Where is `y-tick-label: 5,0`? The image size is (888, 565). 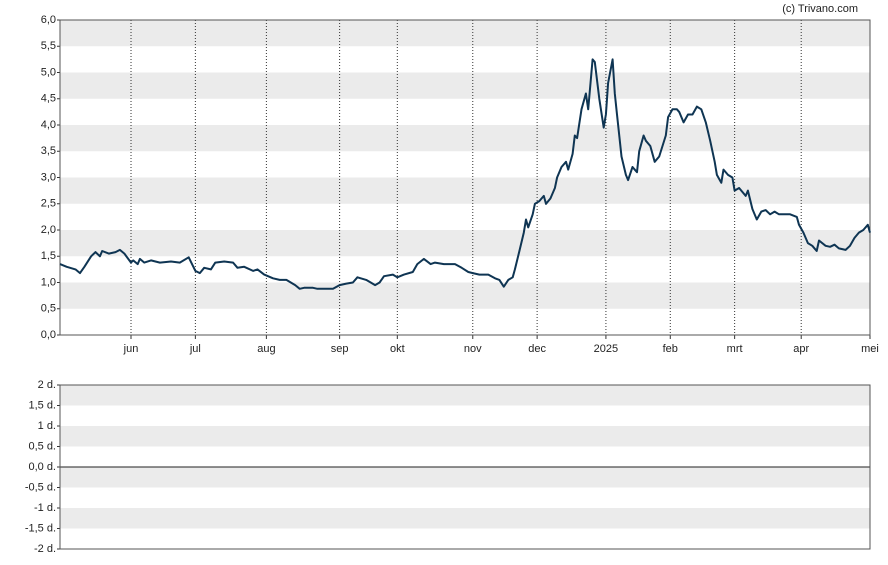 y-tick-label: 5,0 is located at coordinates (48, 72).